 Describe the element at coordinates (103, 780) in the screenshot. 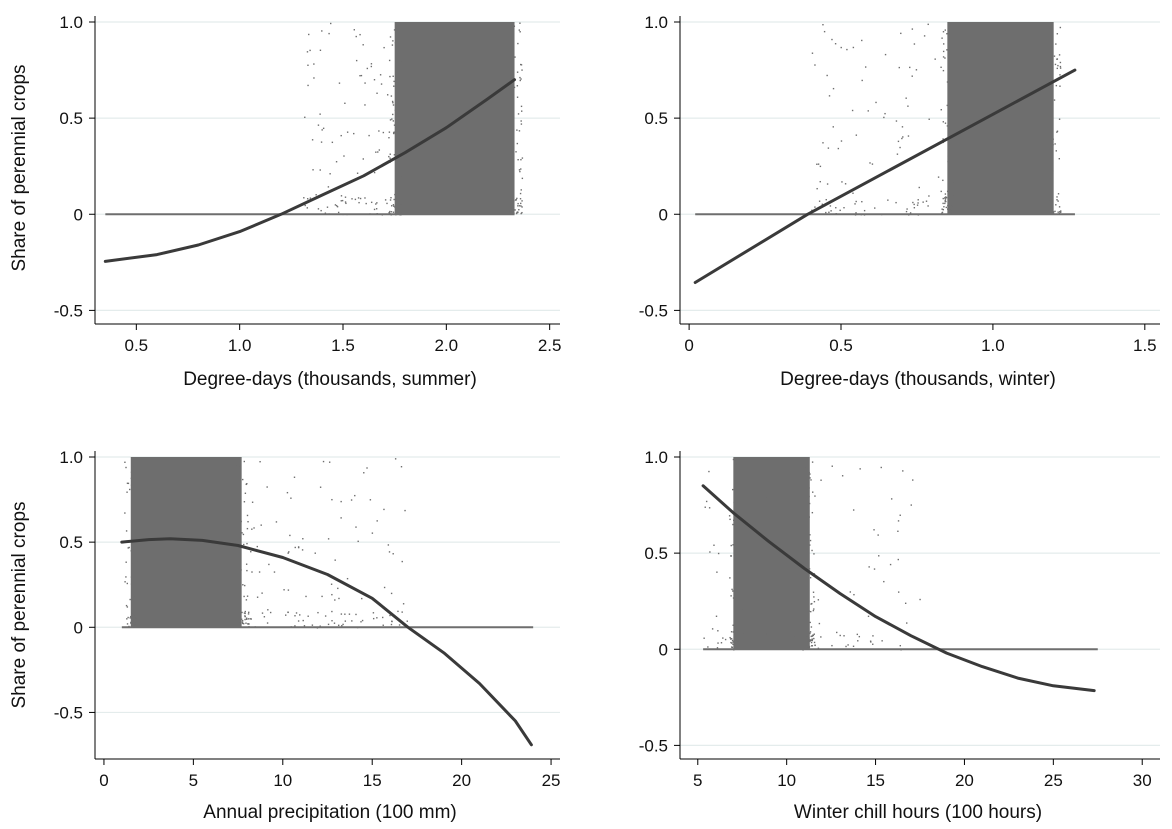

I see `x-tick-label: 0` at that location.